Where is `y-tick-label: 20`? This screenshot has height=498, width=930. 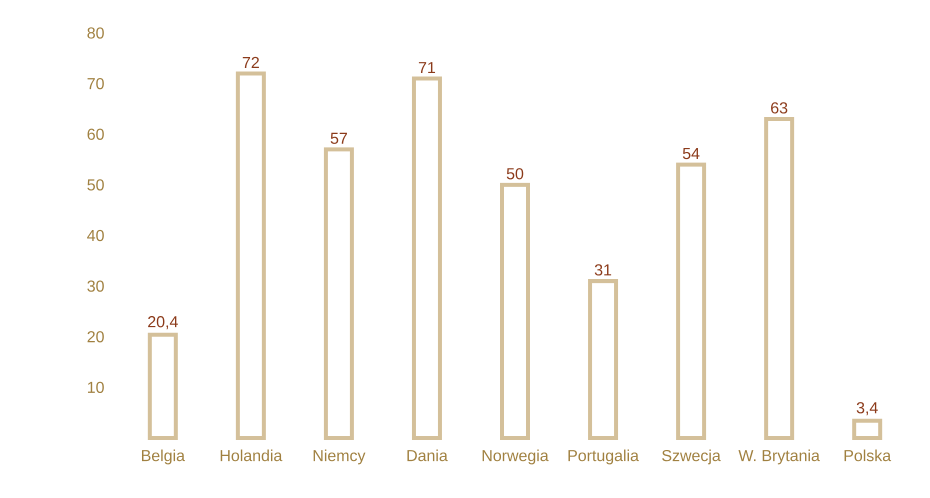
y-tick-label: 20 is located at coordinates (96, 336).